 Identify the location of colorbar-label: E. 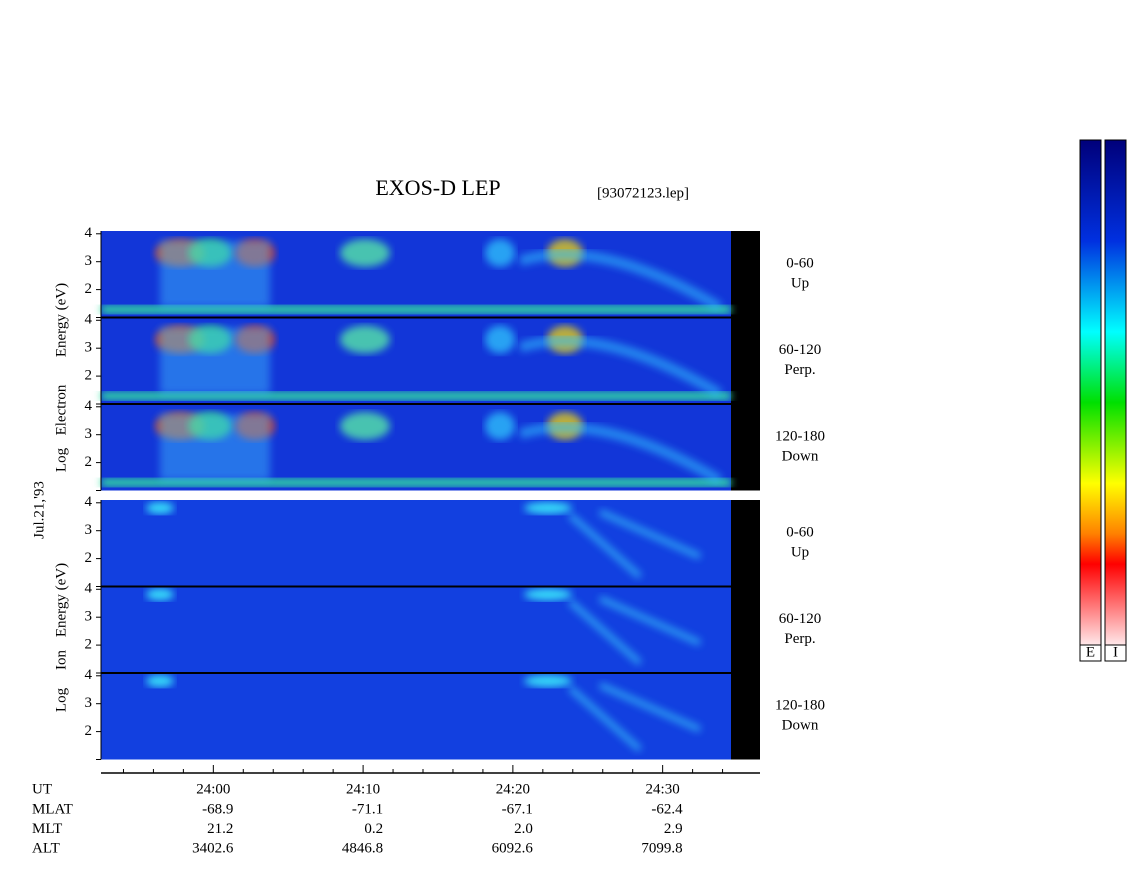
(1090, 652).